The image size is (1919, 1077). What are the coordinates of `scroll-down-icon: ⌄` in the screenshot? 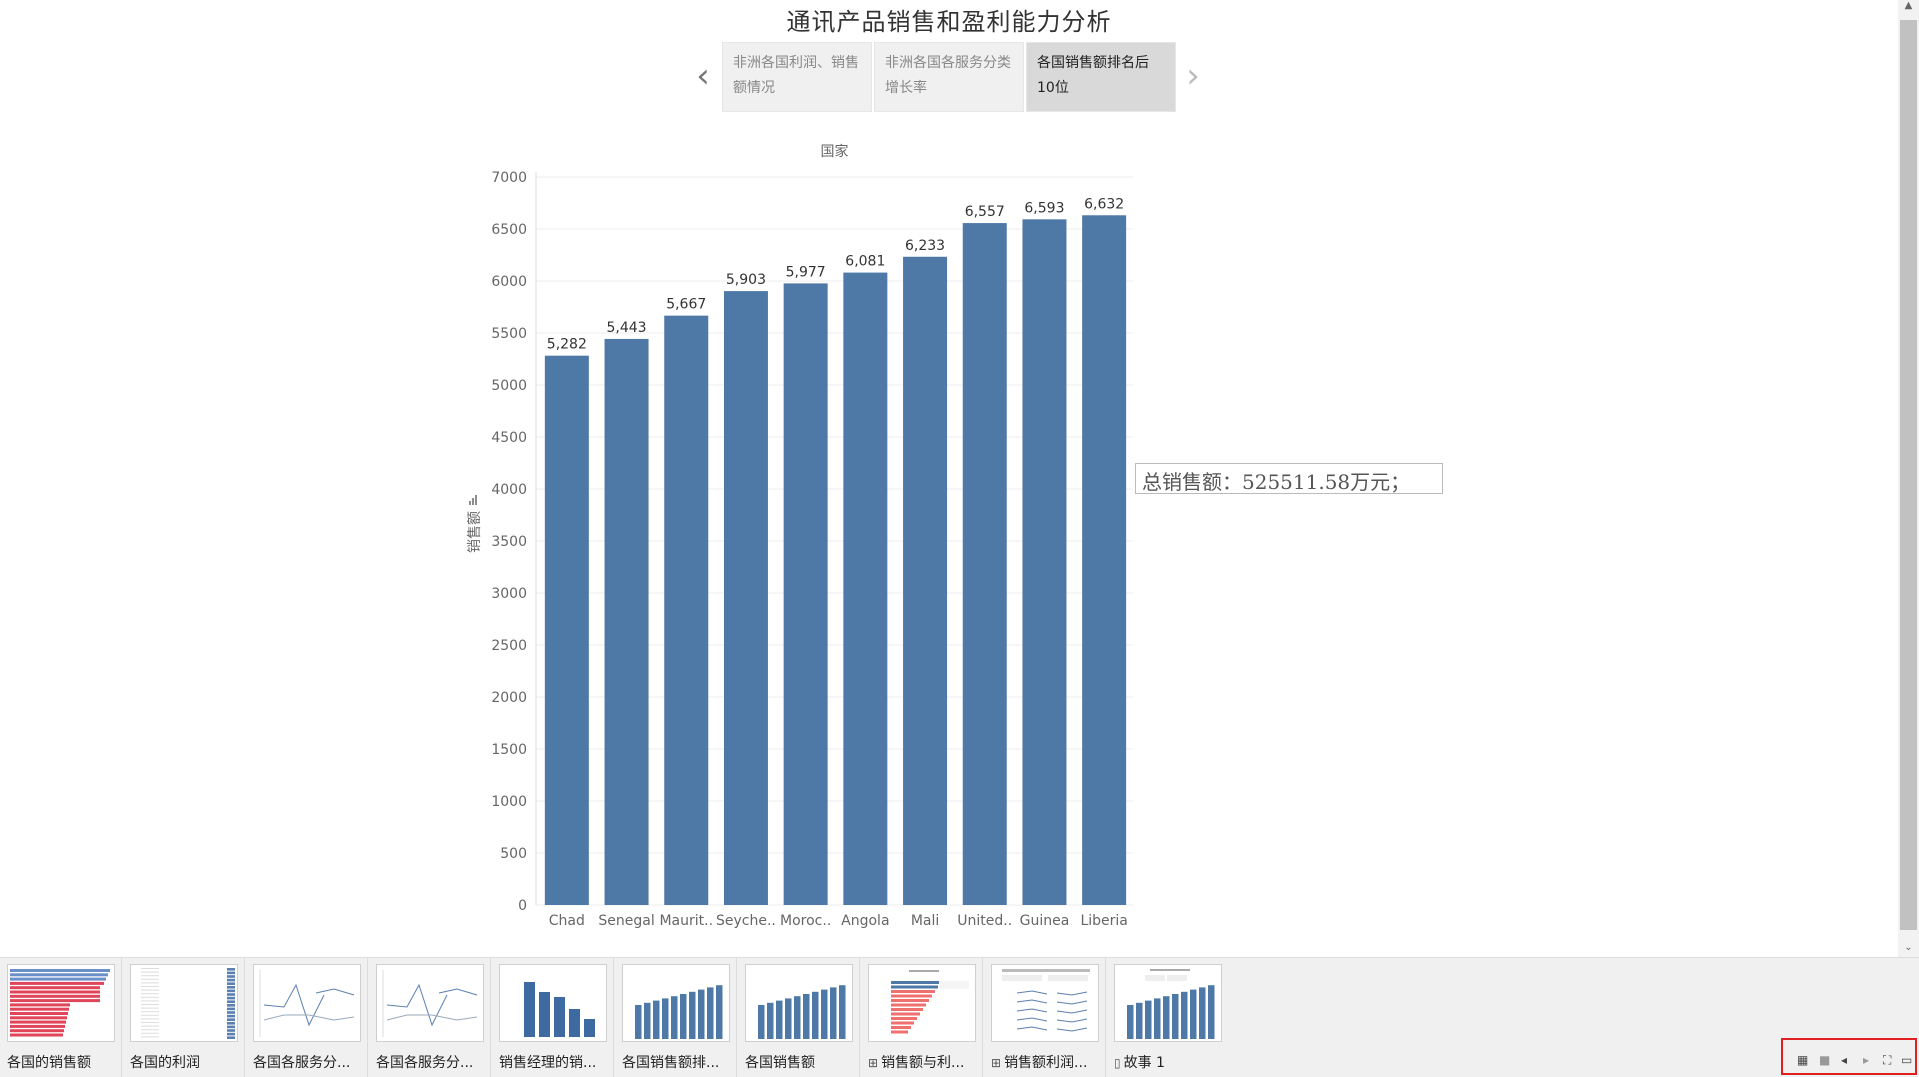 It's located at (1908, 947).